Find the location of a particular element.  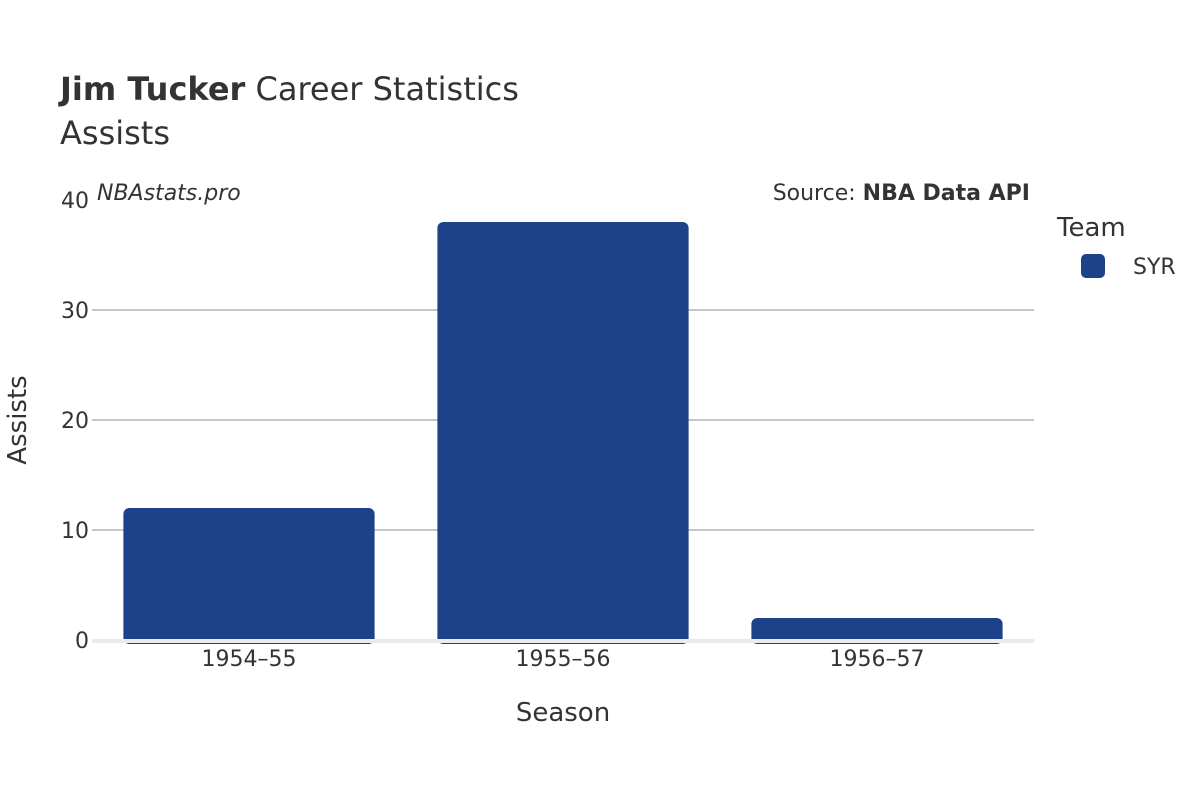

legend-swatch is located at coordinates (1093, 266).